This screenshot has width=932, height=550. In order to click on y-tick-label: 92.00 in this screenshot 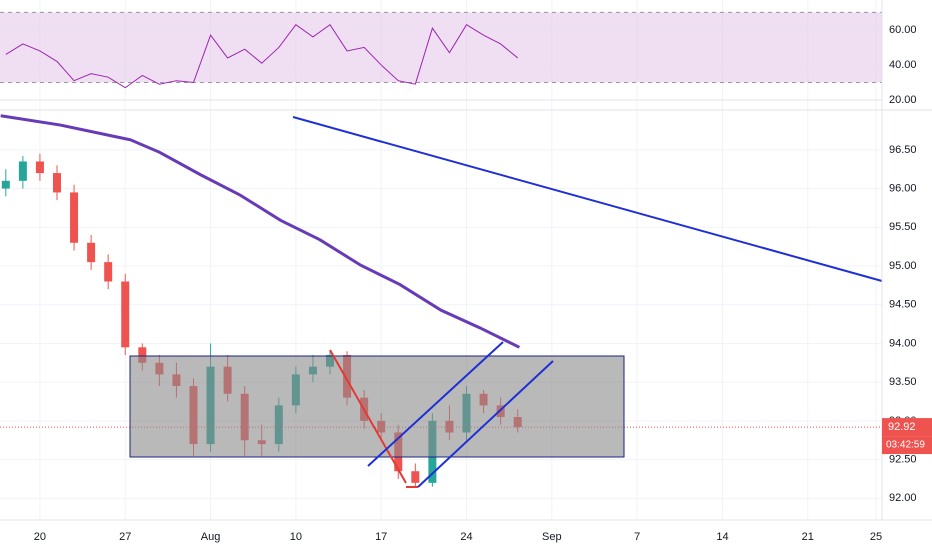, I will do `click(903, 498)`.